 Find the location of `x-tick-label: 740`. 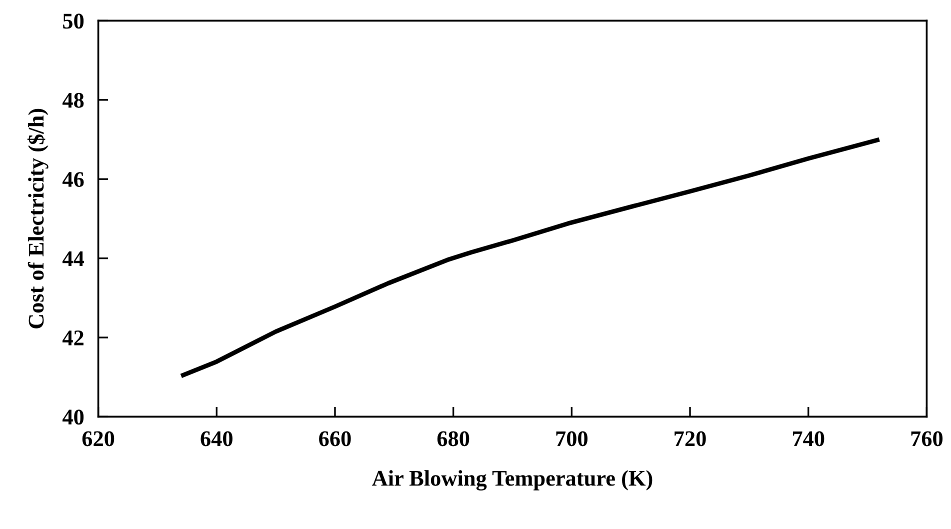

x-tick-label: 740 is located at coordinates (808, 438).